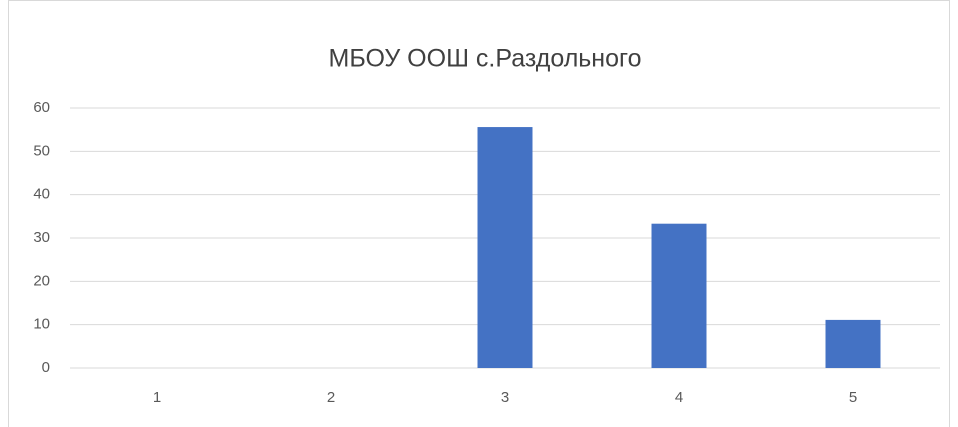 The width and height of the screenshot is (958, 427). I want to click on x-tick-label: 3, so click(505, 397).